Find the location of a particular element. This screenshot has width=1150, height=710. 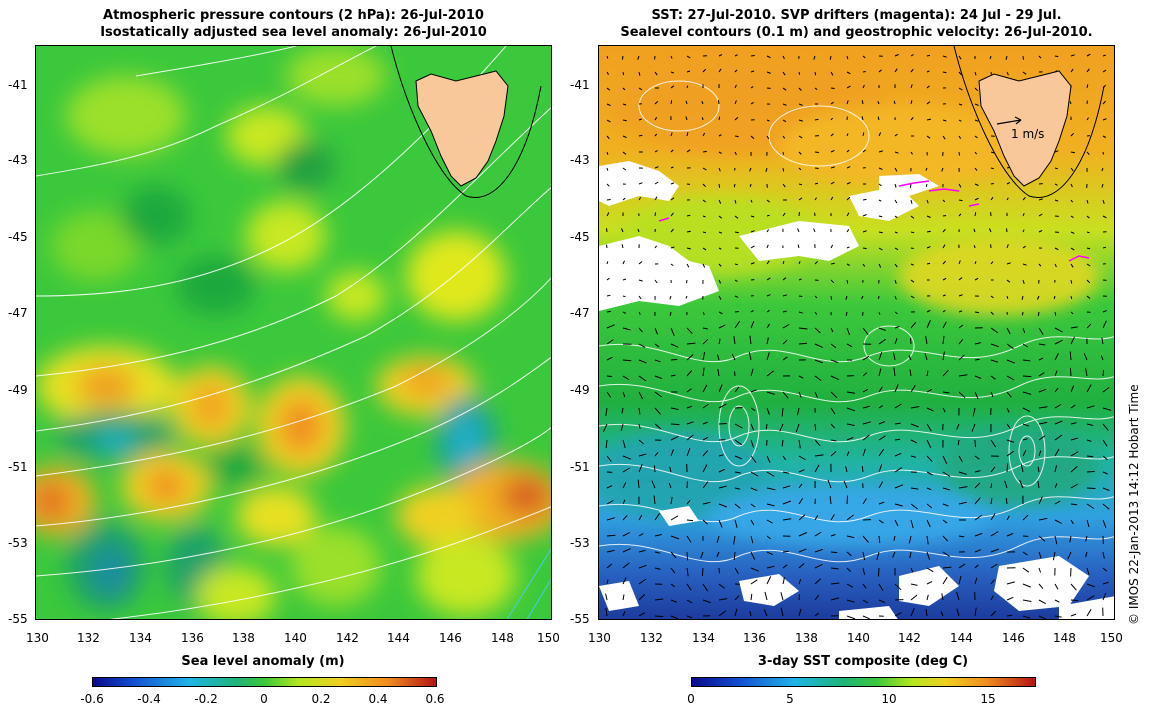

left-ytick: -41 is located at coordinates (18, 85).